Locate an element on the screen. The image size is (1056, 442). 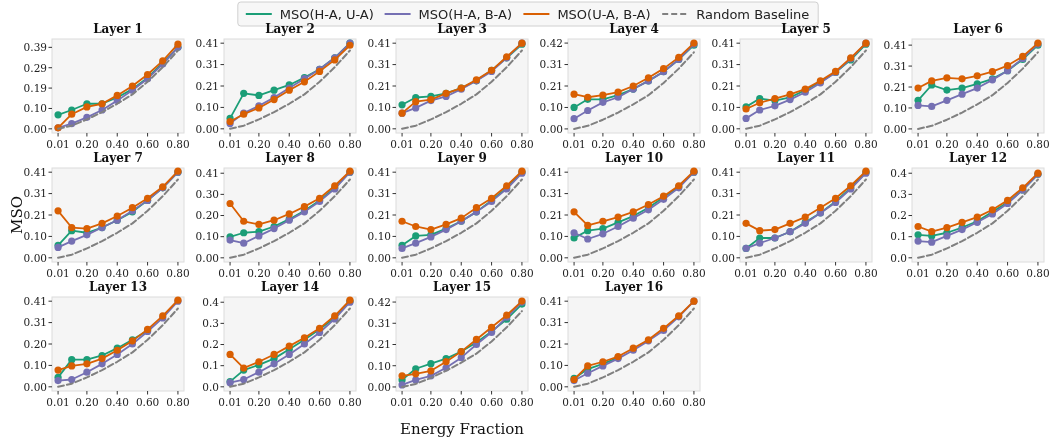
chart-title: Layer 2 is located at coordinates (290, 29).